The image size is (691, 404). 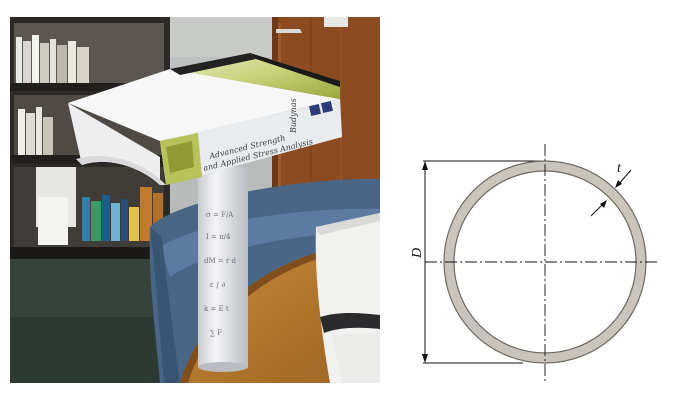 What do you see at coordinates (417, 253) in the screenshot?
I see `diameter-label: D` at bounding box center [417, 253].